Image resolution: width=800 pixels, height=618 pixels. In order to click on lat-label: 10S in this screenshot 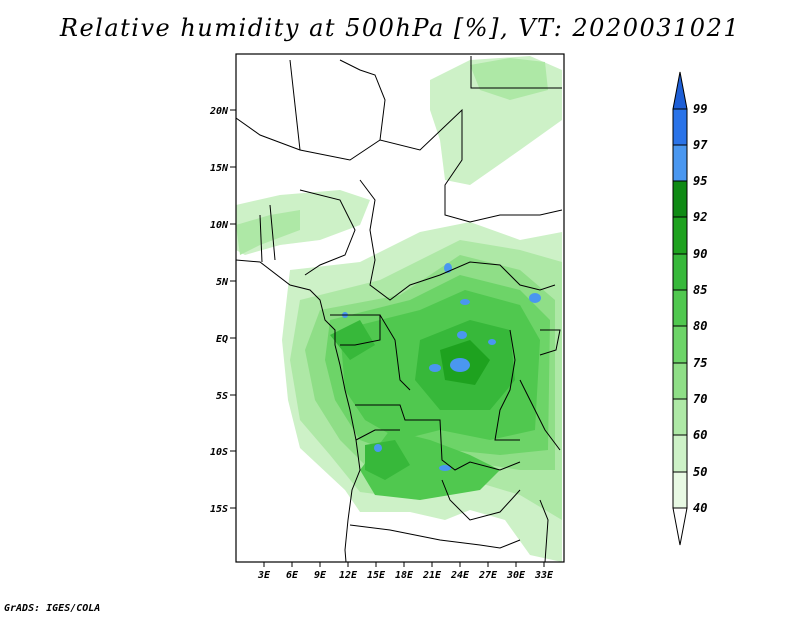, I will do `click(219, 452)`.